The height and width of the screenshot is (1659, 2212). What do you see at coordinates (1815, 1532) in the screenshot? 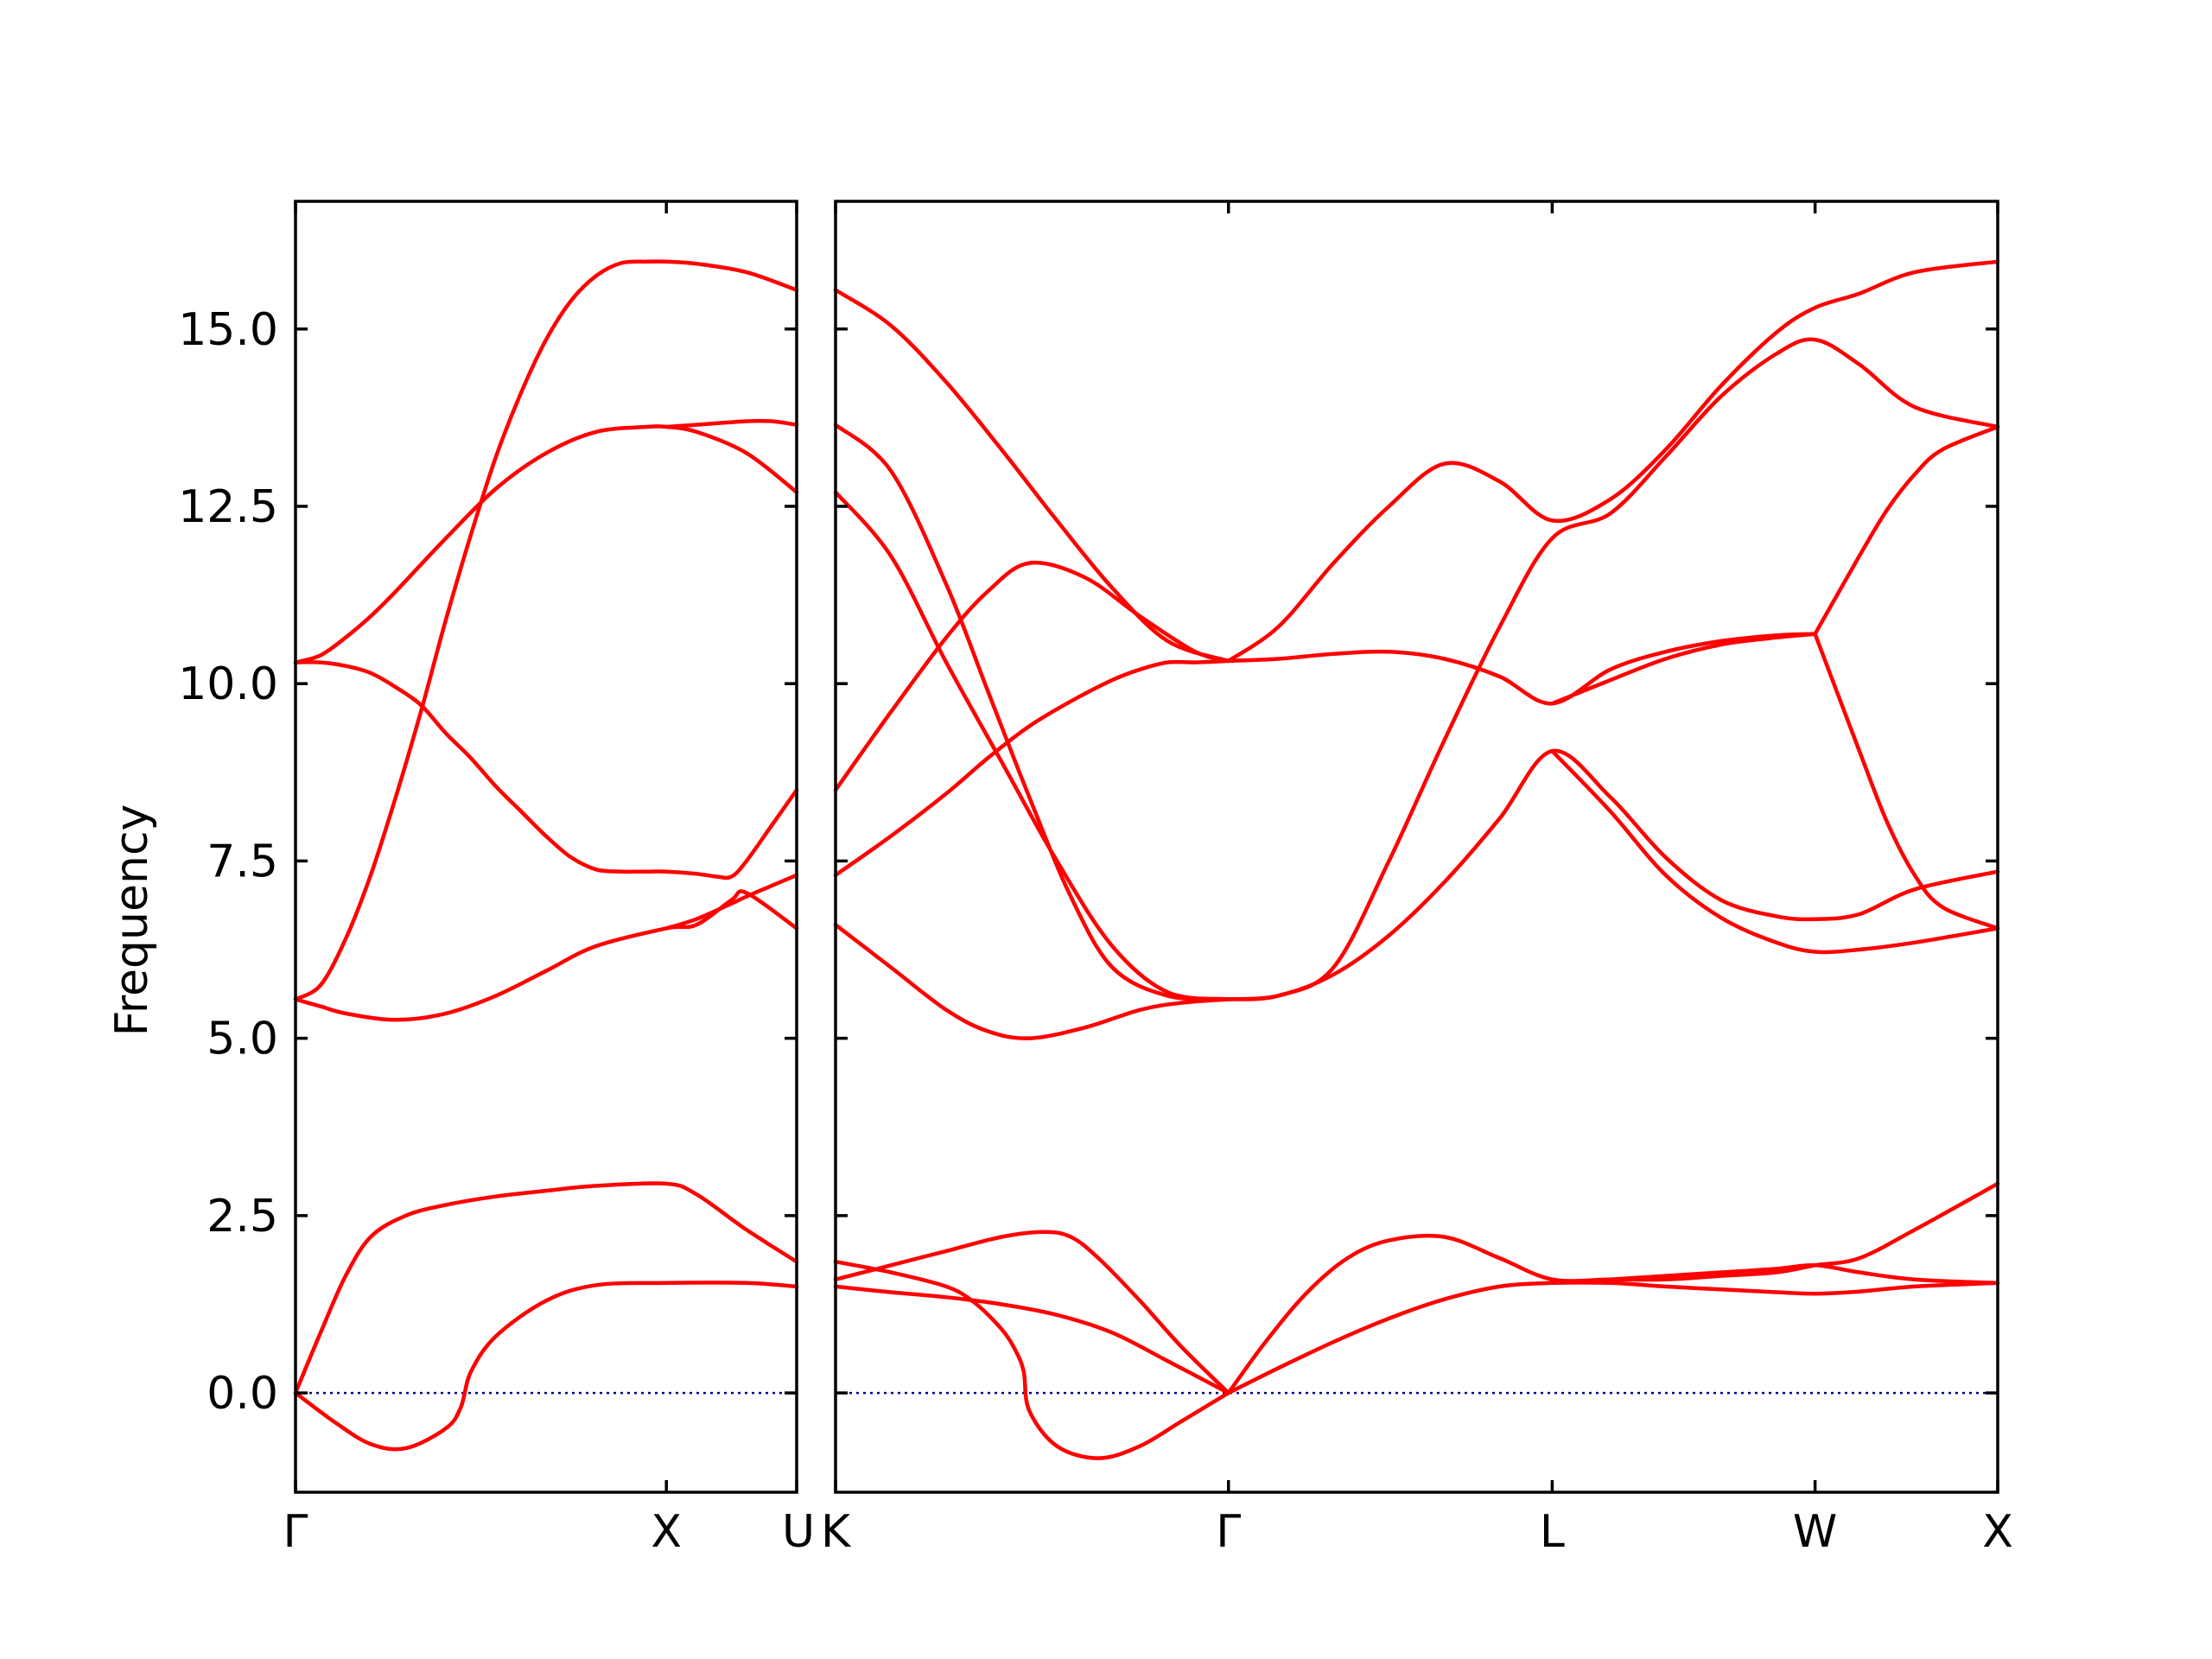
I see `x-tick-label: W` at bounding box center [1815, 1532].